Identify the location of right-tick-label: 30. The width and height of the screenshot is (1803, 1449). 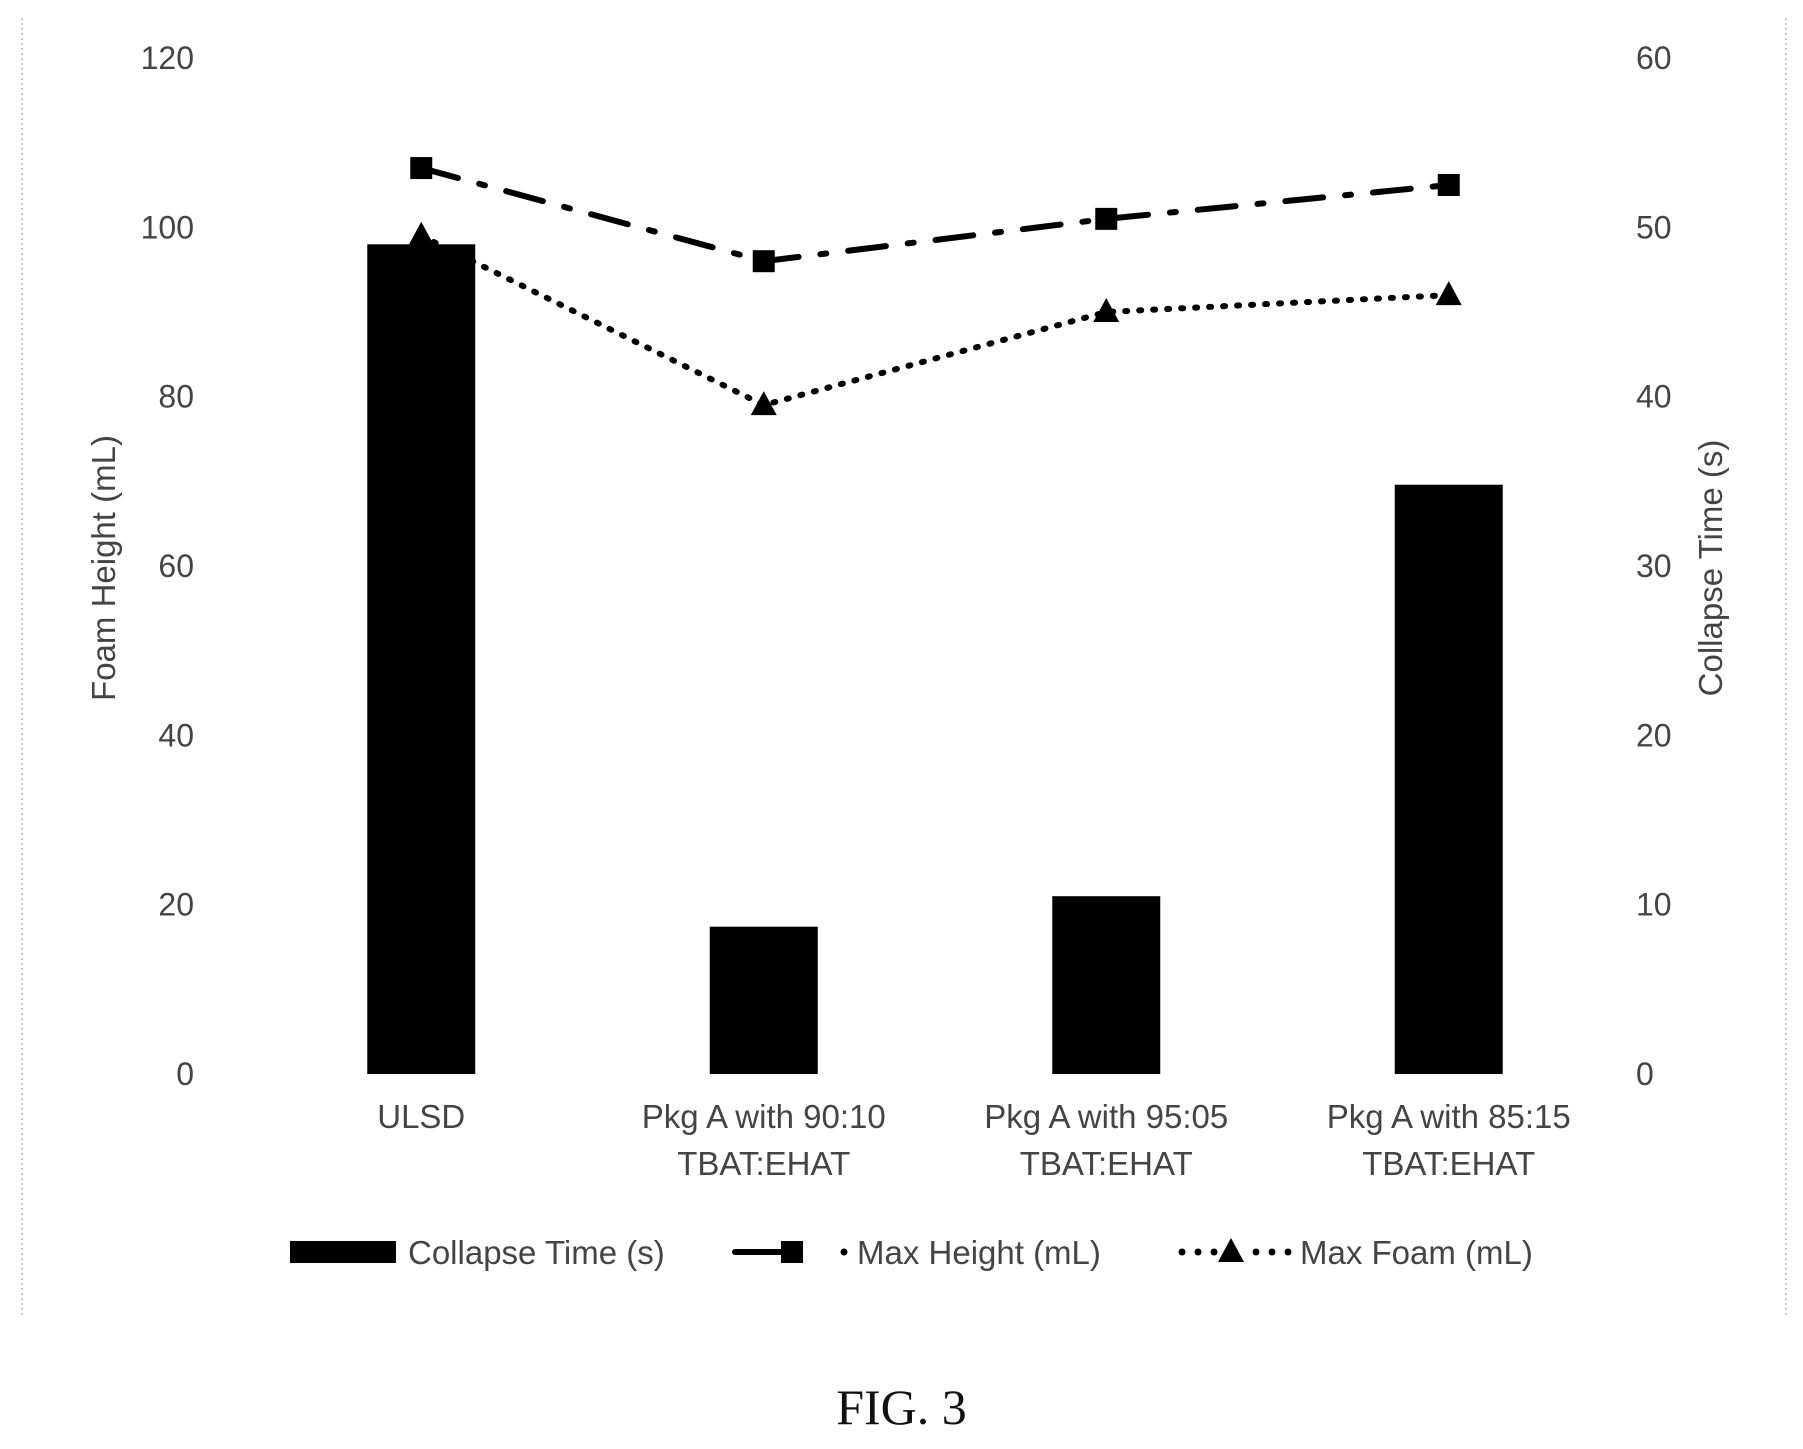
(1654, 566).